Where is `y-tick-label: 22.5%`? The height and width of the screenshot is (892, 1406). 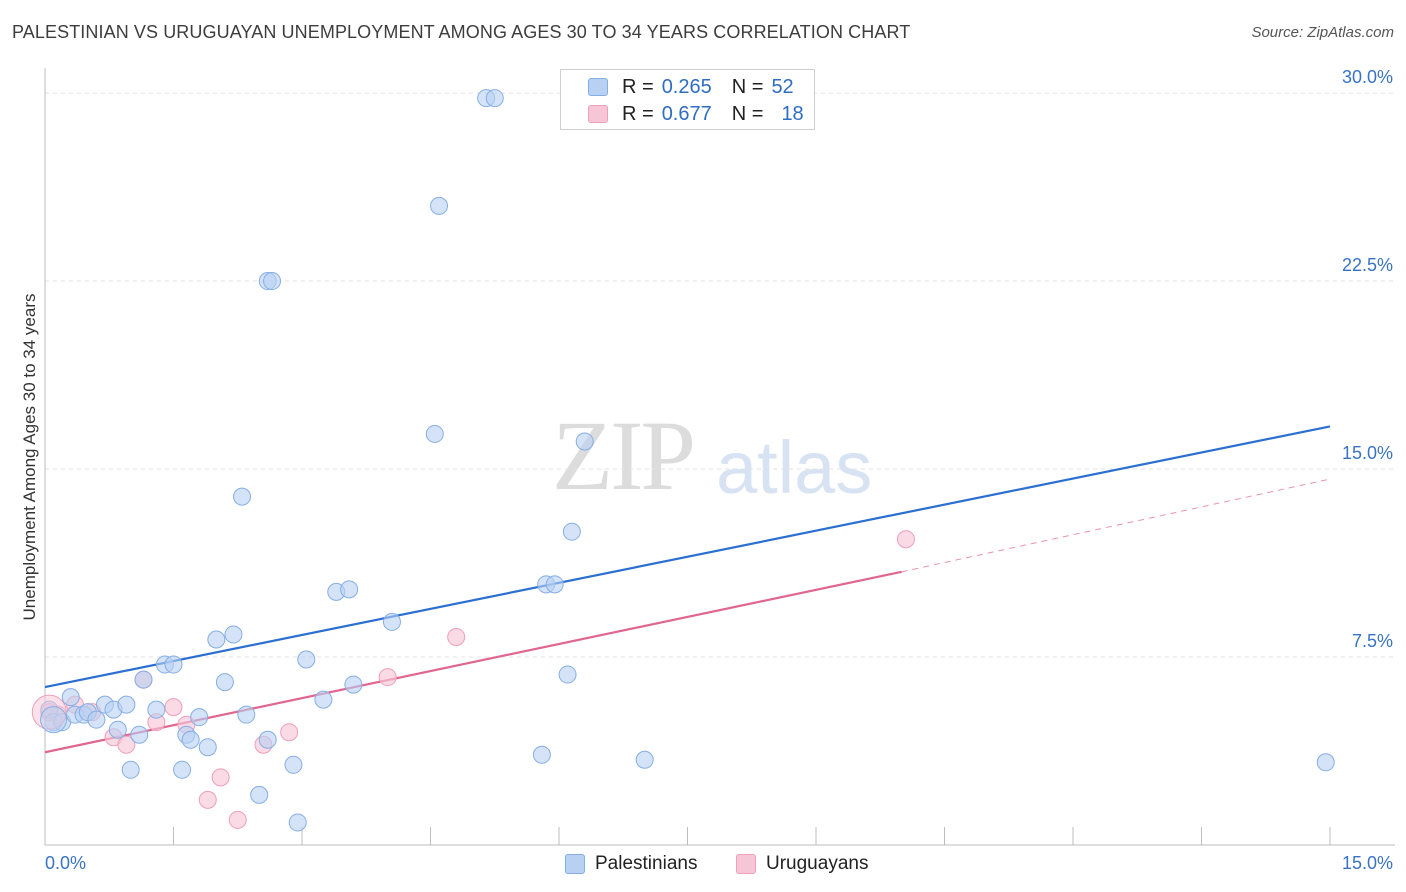
y-tick-label: 22.5% is located at coordinates (1367, 265).